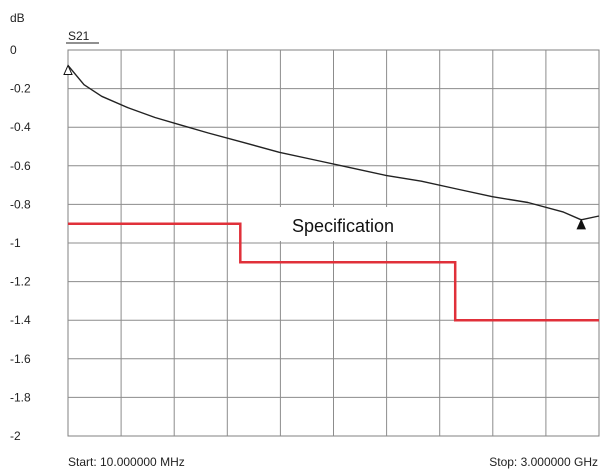 This screenshot has height=472, width=600. What do you see at coordinates (20, 127) in the screenshot?
I see `y-tick-label: -0.4` at bounding box center [20, 127].